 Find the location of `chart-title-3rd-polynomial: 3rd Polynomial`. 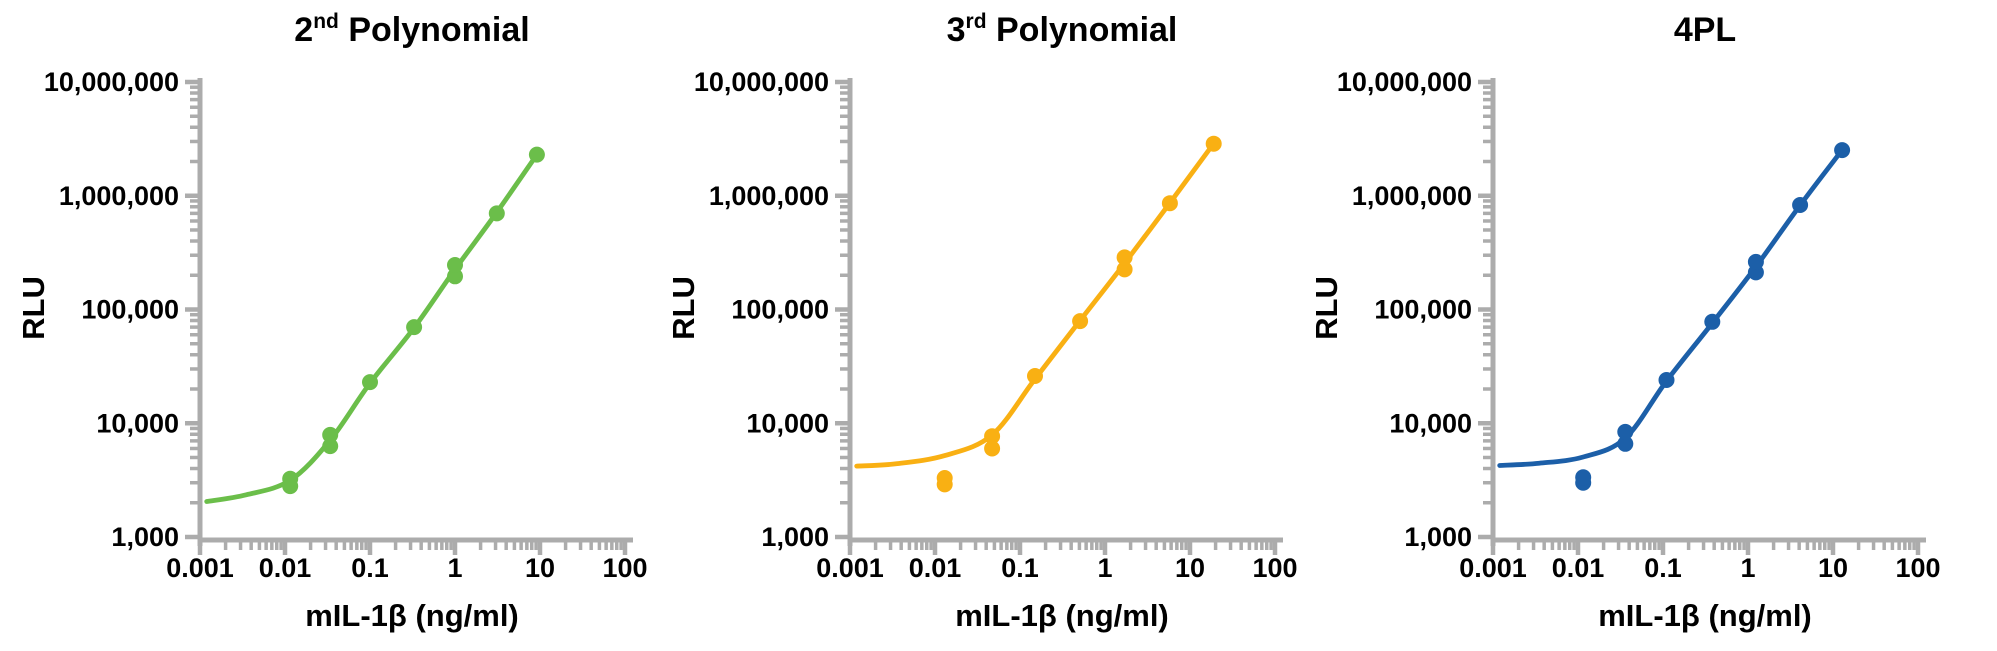

chart-title-3rd-polynomial: 3rd Polynomial is located at coordinates (1062, 26).